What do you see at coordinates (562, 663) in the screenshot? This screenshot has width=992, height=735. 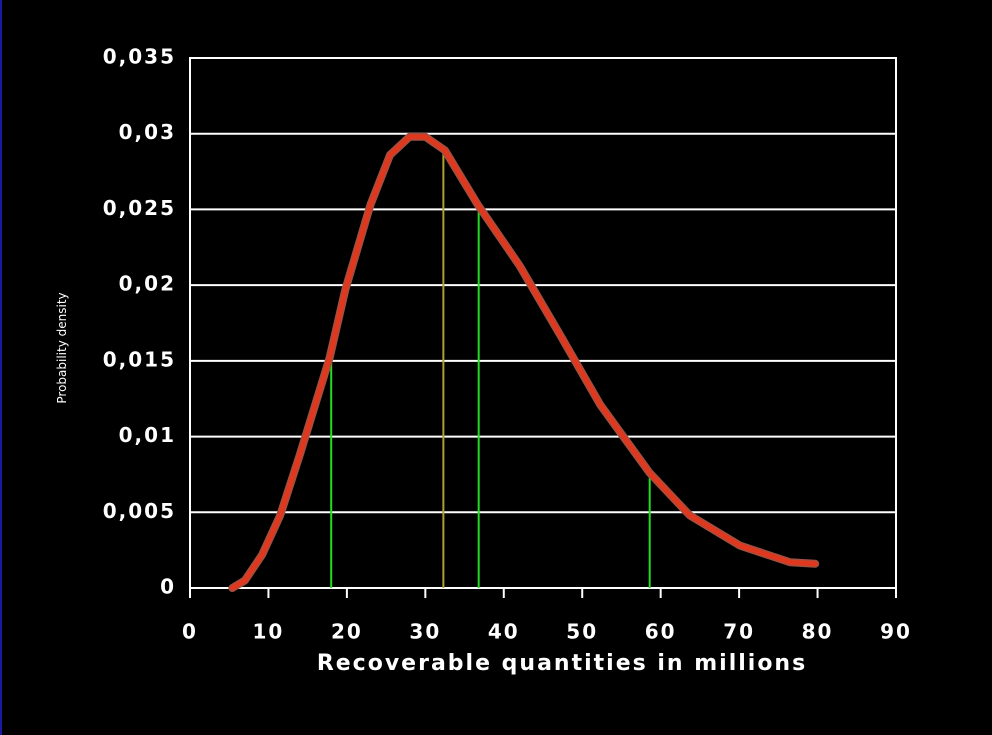 I see `x-axis-label: Recoverable quantities in millions` at bounding box center [562, 663].